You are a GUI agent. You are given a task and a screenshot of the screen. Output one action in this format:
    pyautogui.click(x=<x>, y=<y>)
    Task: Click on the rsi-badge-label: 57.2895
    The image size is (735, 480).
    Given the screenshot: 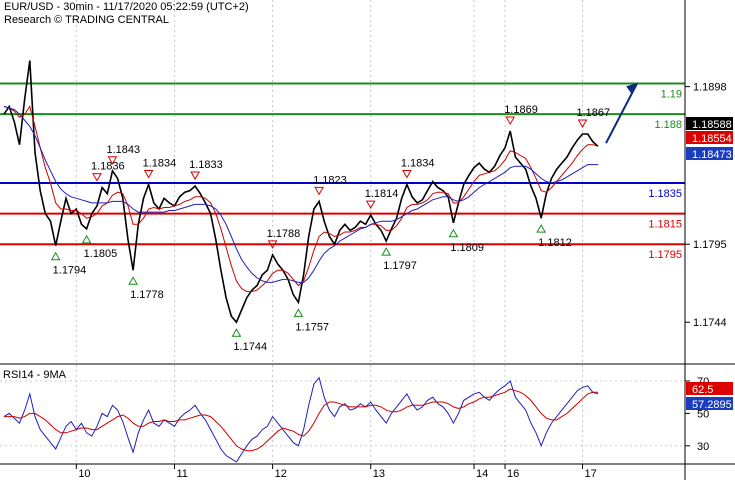 What is the action you would take?
    pyautogui.click(x=712, y=405)
    